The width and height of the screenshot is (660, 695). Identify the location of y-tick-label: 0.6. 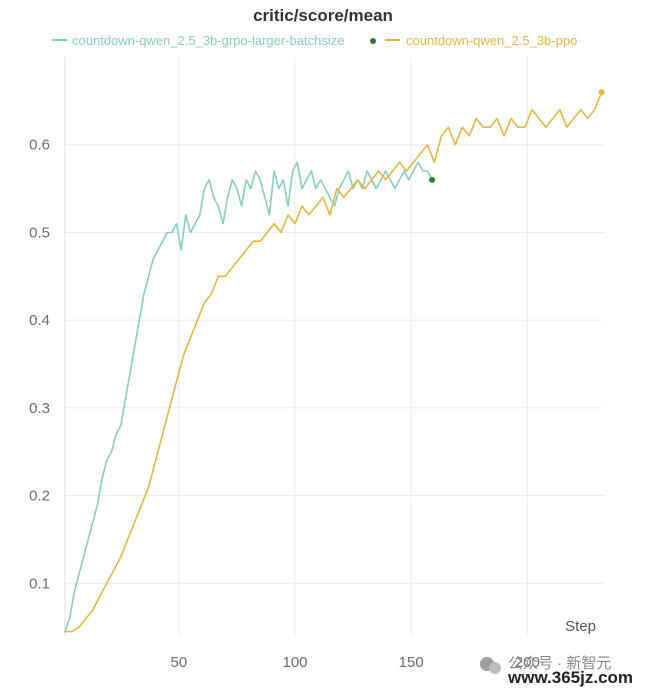
(39, 145).